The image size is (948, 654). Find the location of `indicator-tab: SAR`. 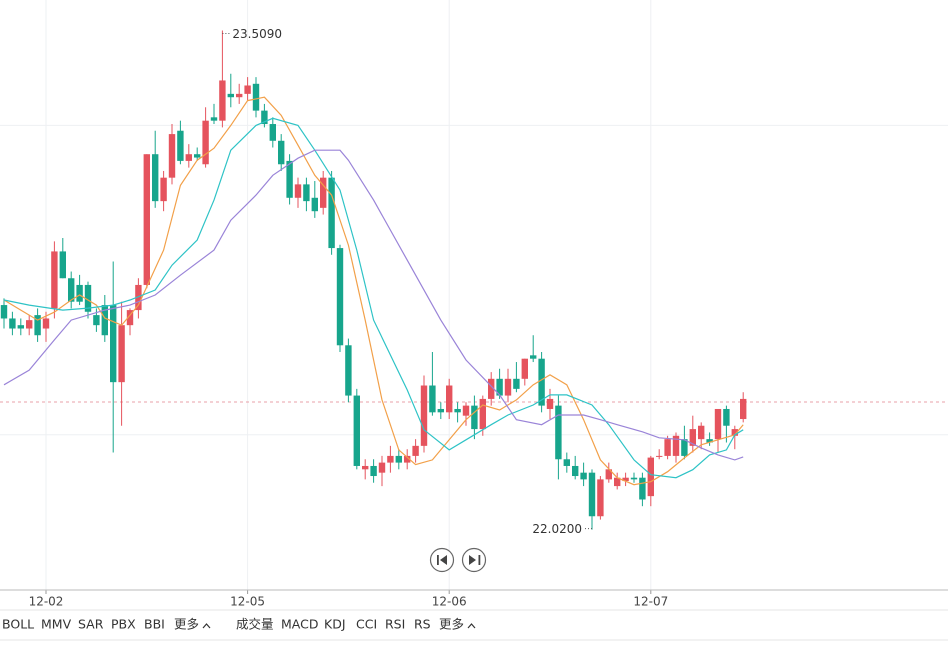

indicator-tab: SAR is located at coordinates (91, 624).